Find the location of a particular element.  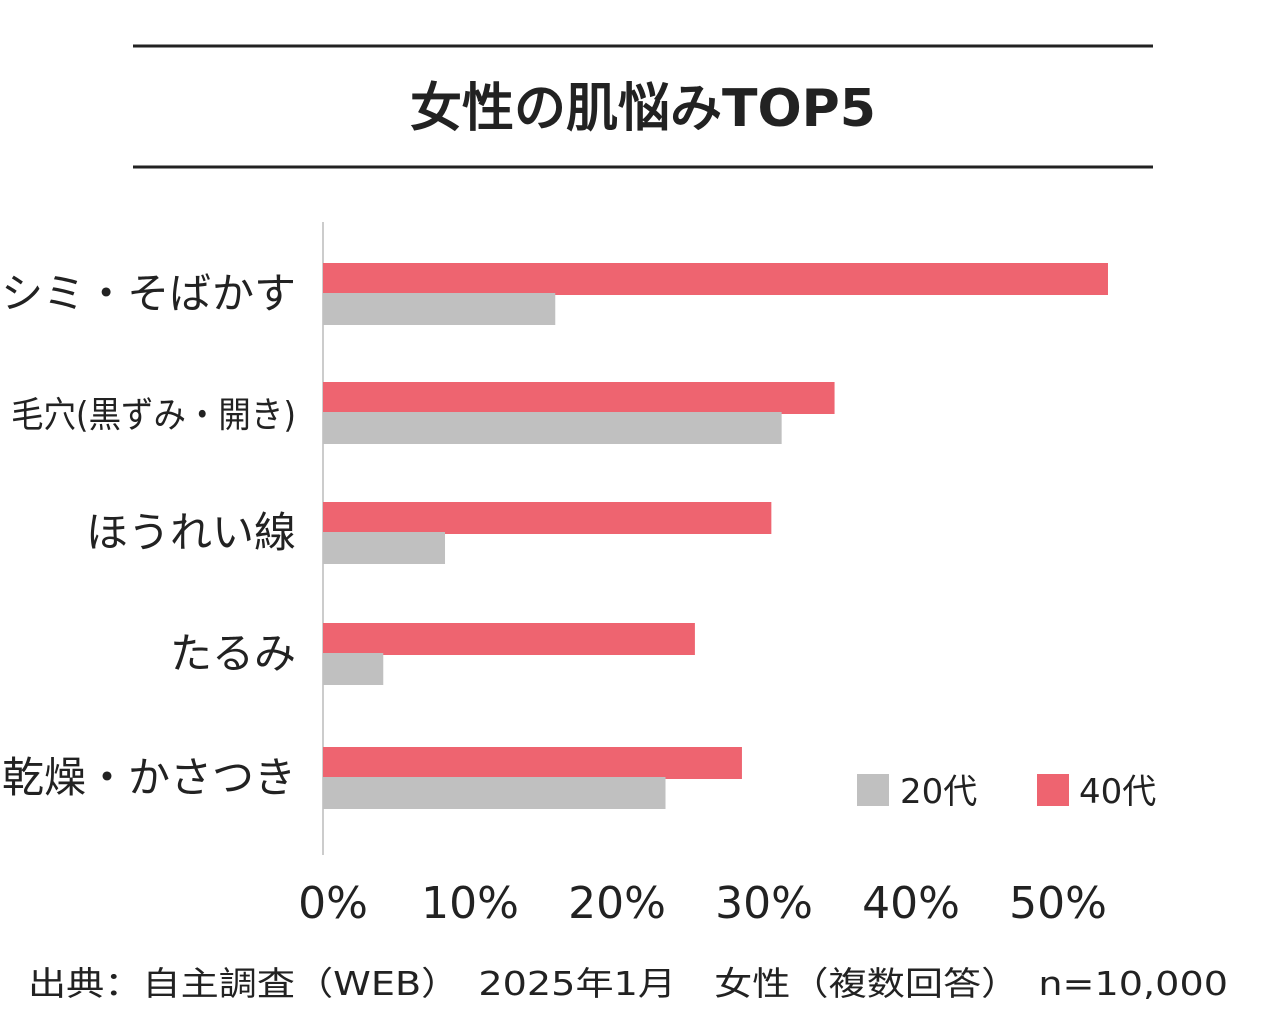

legend-label-40s: 40代 is located at coordinates (1117, 792).